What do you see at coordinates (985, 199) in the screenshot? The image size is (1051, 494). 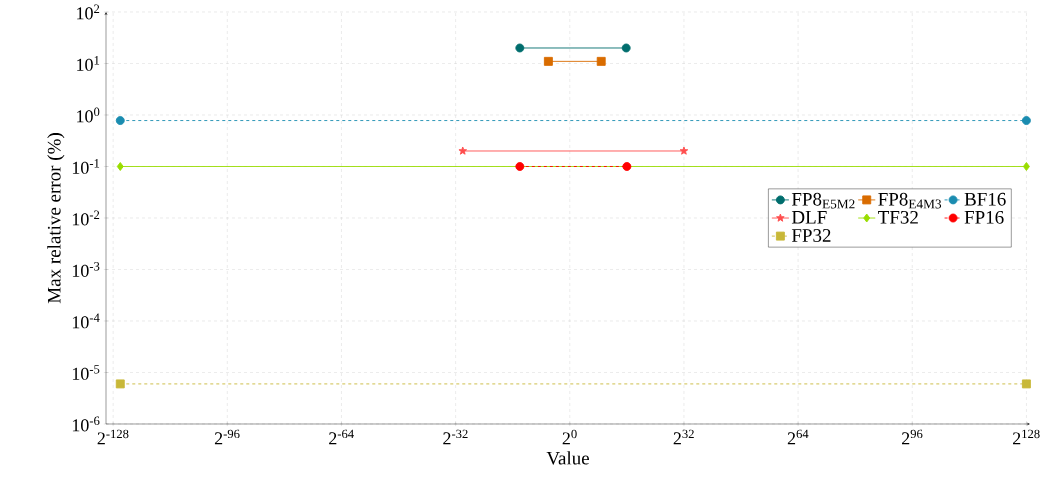 I see `legend-label: BF16` at bounding box center [985, 199].